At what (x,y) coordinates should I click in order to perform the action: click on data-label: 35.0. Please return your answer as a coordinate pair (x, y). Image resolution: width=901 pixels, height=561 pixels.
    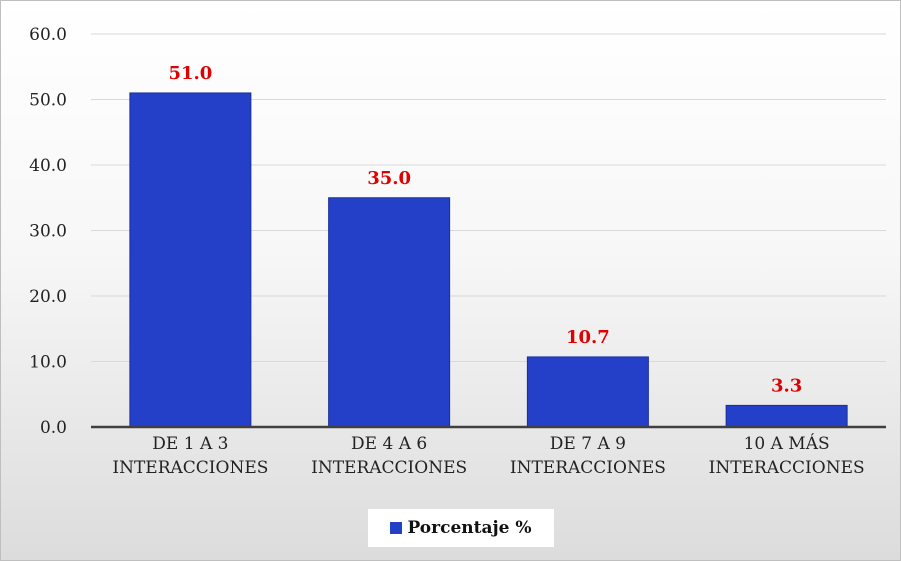
    Looking at the image, I should click on (389, 178).